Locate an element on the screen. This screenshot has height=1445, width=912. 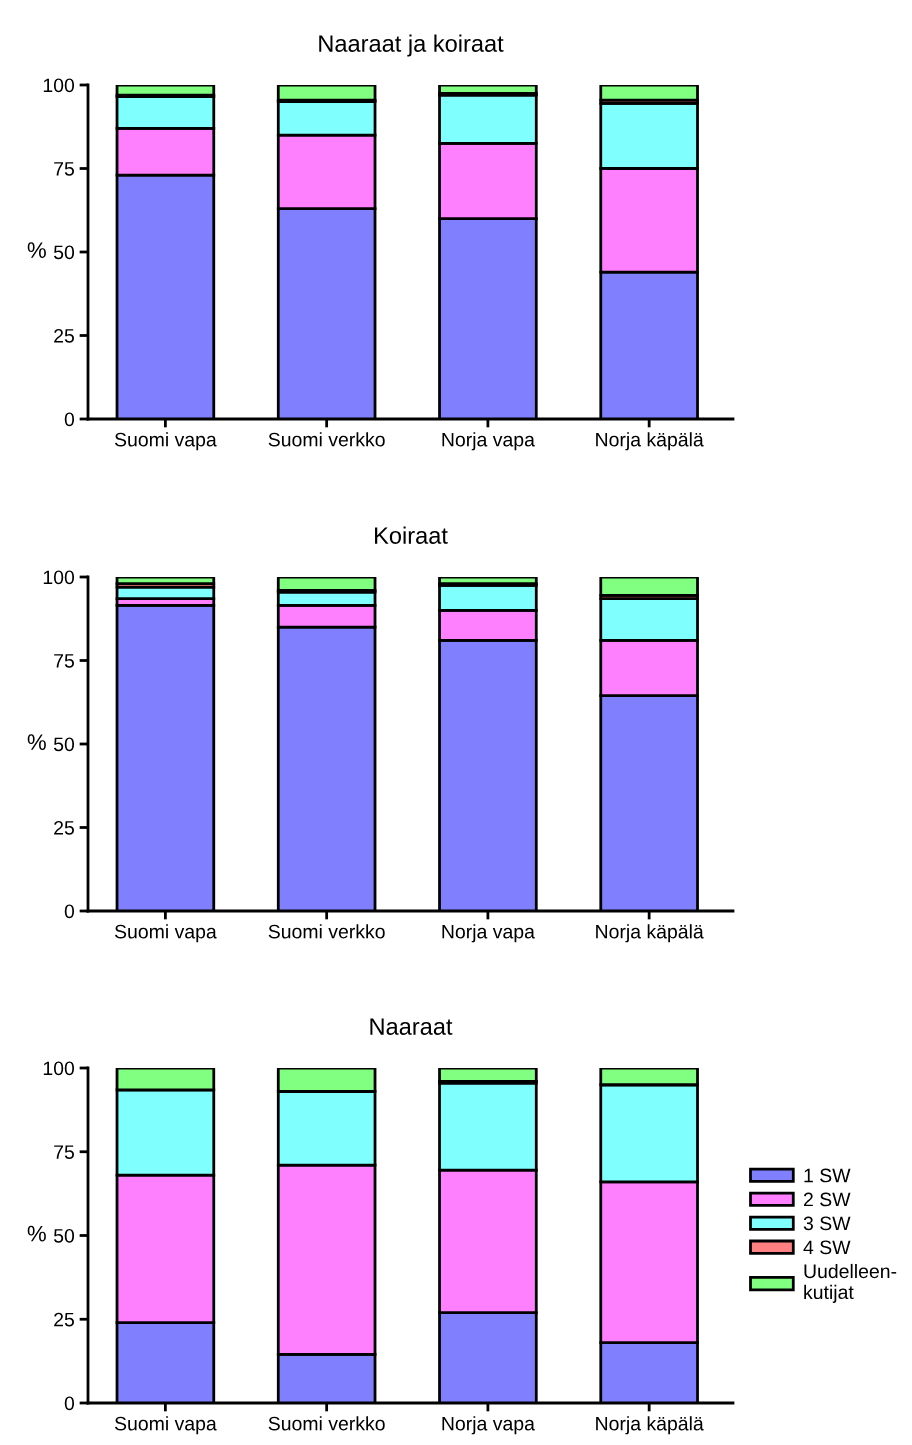
legend-label: 4 SW is located at coordinates (827, 1247).